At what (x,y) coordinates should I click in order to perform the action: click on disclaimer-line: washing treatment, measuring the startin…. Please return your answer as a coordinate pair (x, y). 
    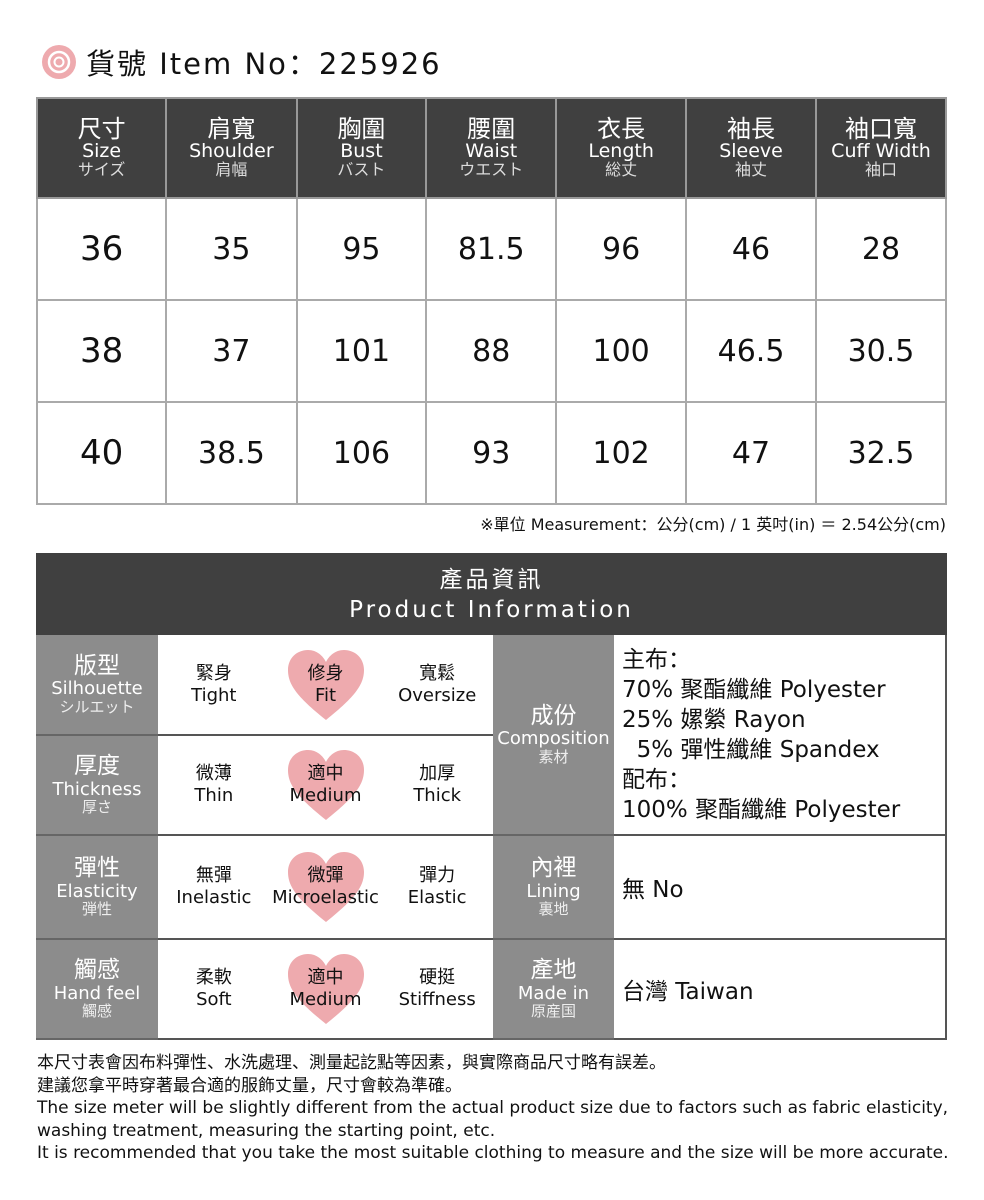
    Looking at the image, I should click on (266, 1130).